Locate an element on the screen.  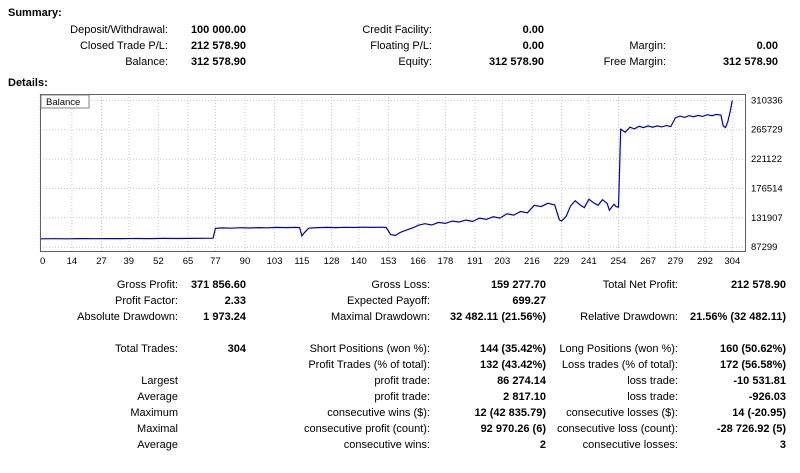
x-axis-label: 267 is located at coordinates (648, 261).